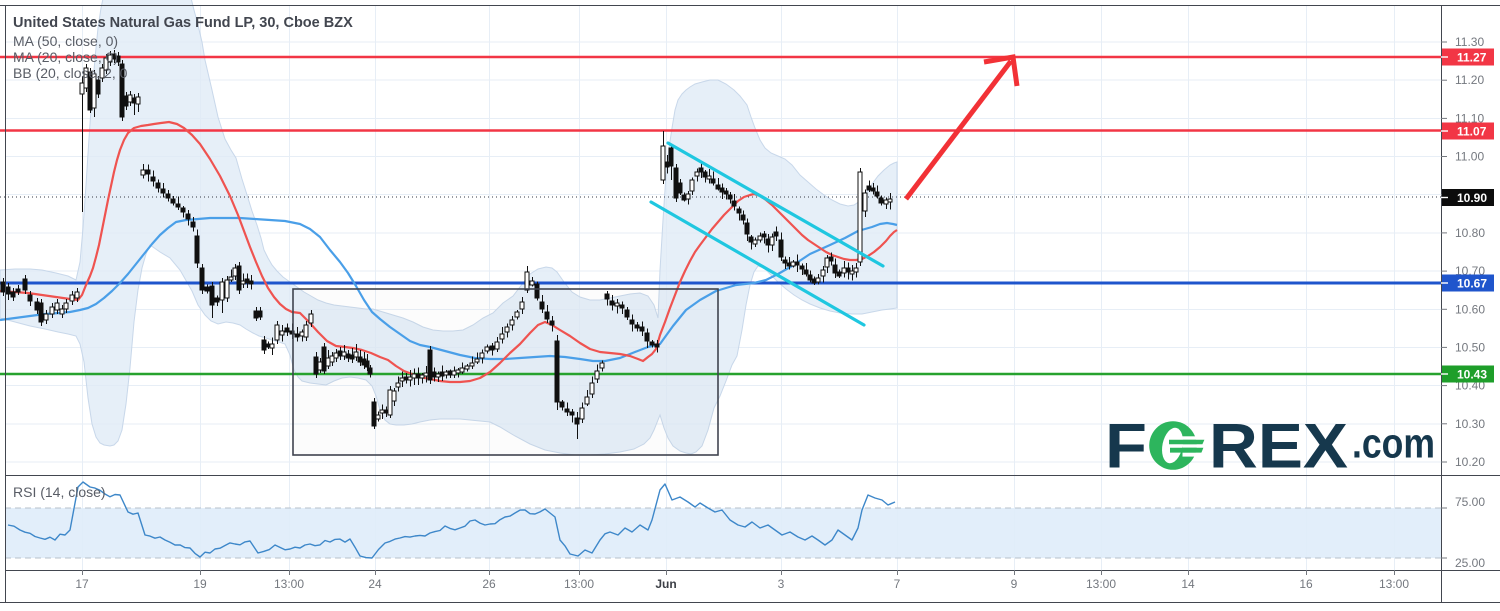 The height and width of the screenshot is (611, 1500). I want to click on svg-text: 10.43, so click(1472, 375).